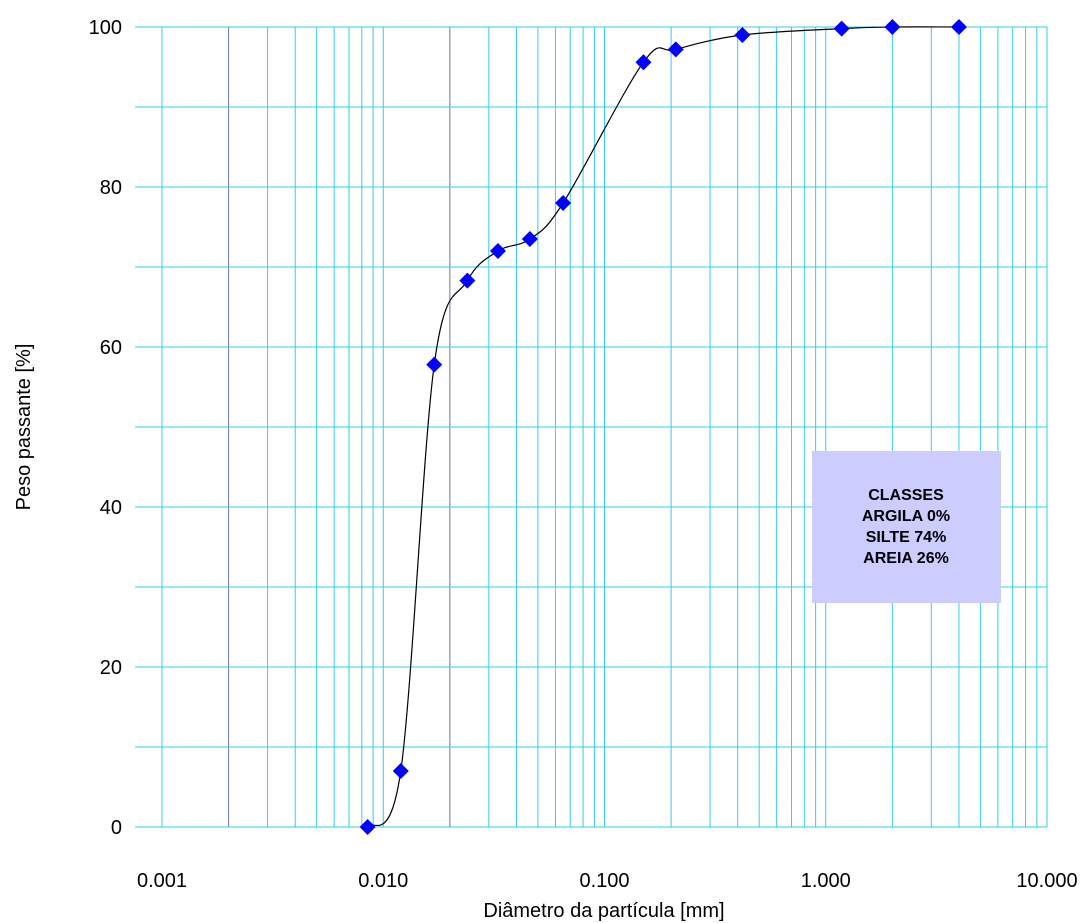  I want to click on x-tick-label: 1.000, so click(826, 881).